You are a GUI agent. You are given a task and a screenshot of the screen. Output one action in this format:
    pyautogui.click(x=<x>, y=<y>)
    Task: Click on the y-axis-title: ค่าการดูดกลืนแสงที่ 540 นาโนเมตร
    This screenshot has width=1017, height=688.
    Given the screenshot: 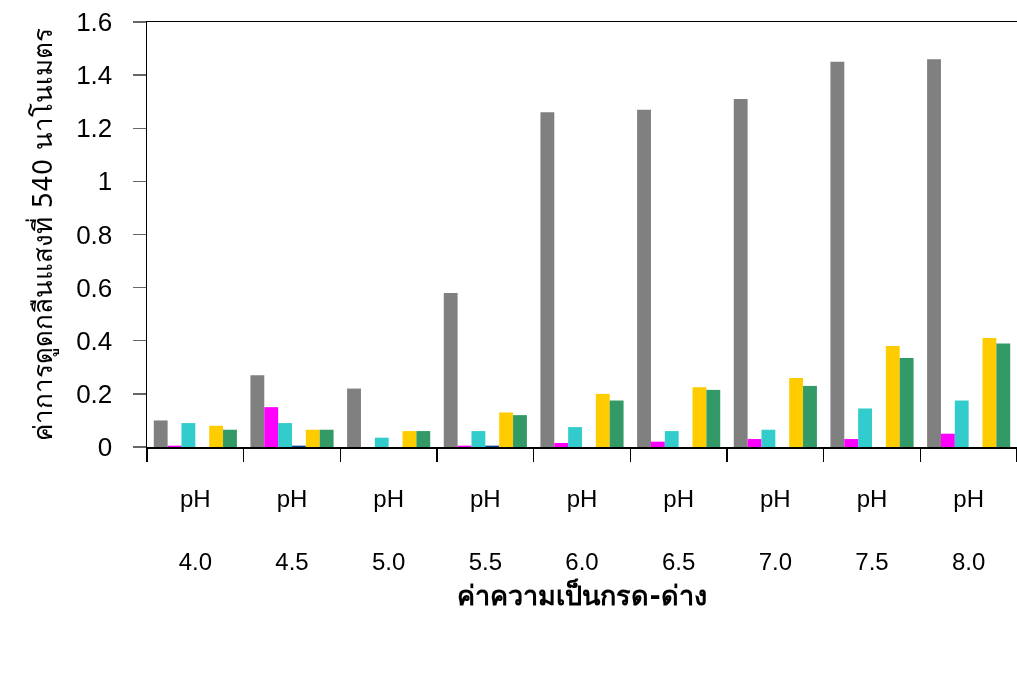 What is the action you would take?
    pyautogui.click(x=41, y=234)
    